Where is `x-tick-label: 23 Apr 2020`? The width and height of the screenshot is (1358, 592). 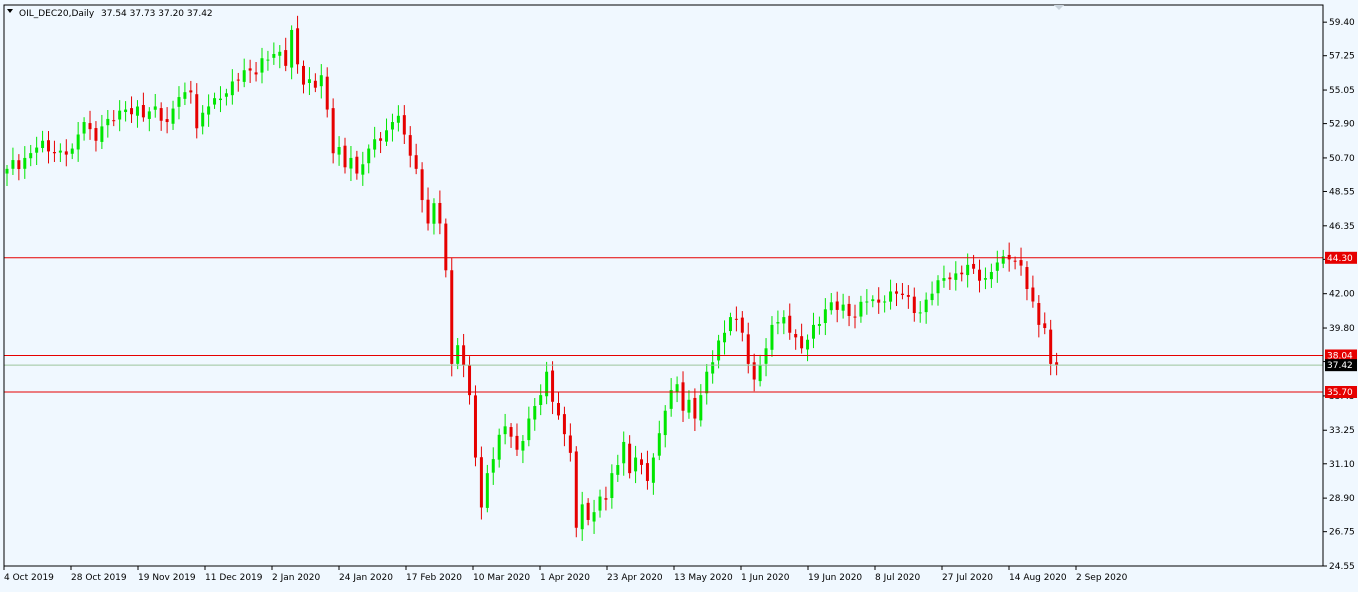
x-tick-label: 23 Apr 2020 is located at coordinates (635, 578).